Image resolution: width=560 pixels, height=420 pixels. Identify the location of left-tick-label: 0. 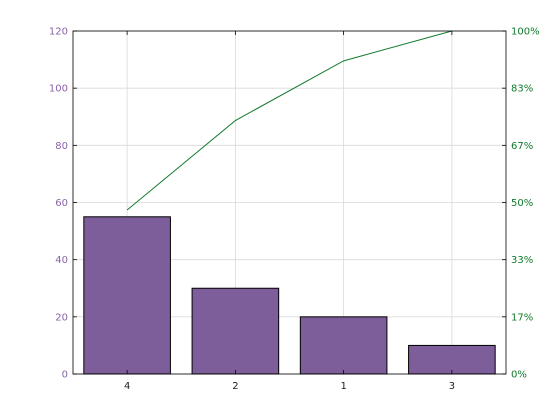
(65, 375).